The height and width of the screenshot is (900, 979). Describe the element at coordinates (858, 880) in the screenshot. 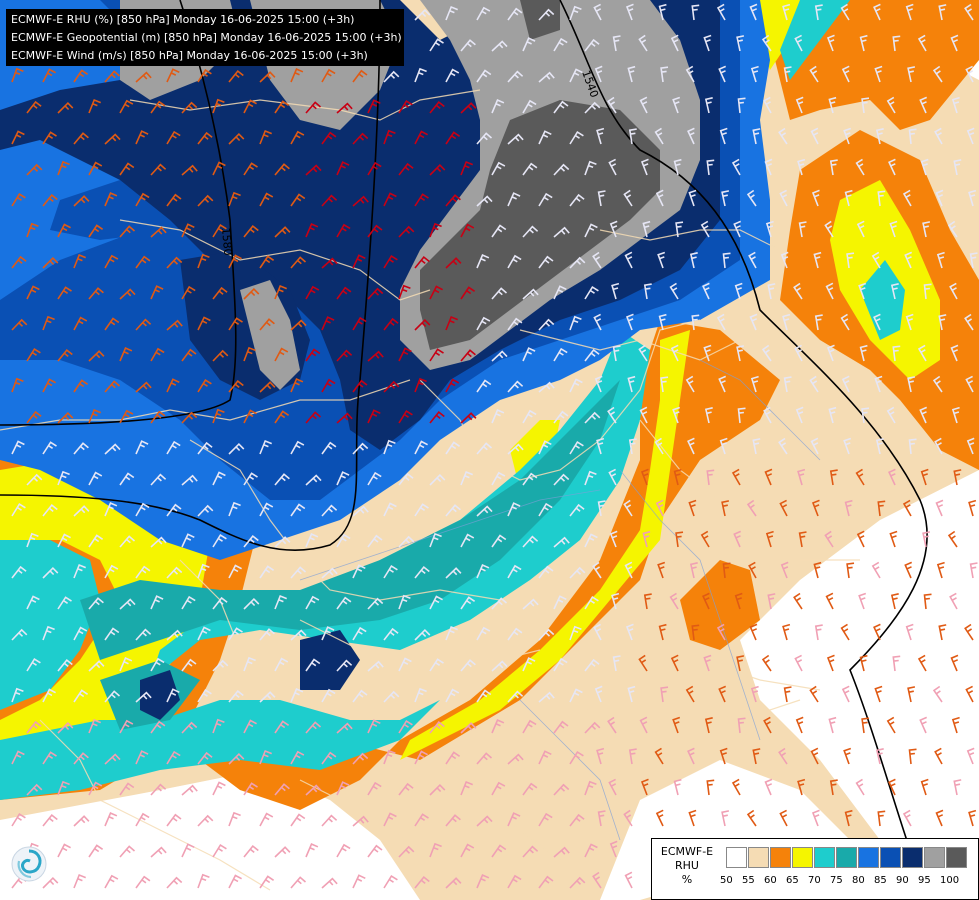

I see `legend-tick: 80` at that location.